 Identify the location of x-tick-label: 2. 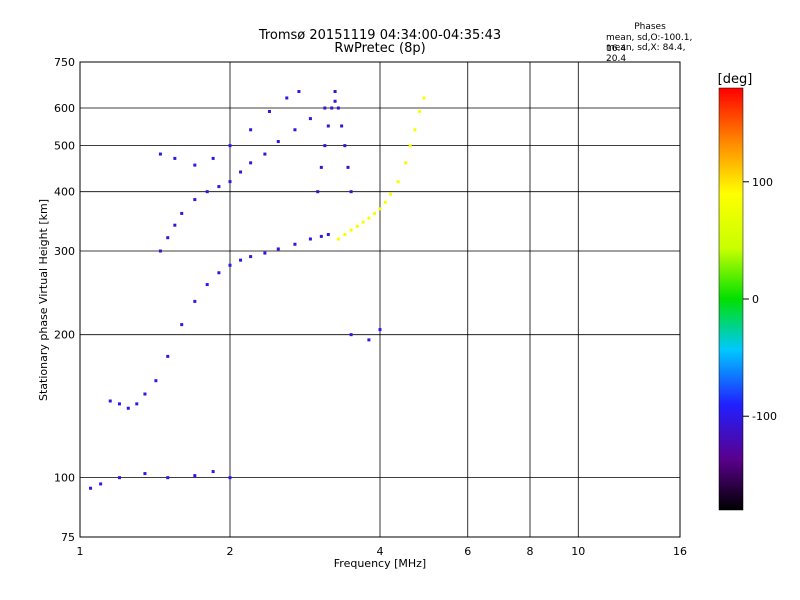
(230, 551).